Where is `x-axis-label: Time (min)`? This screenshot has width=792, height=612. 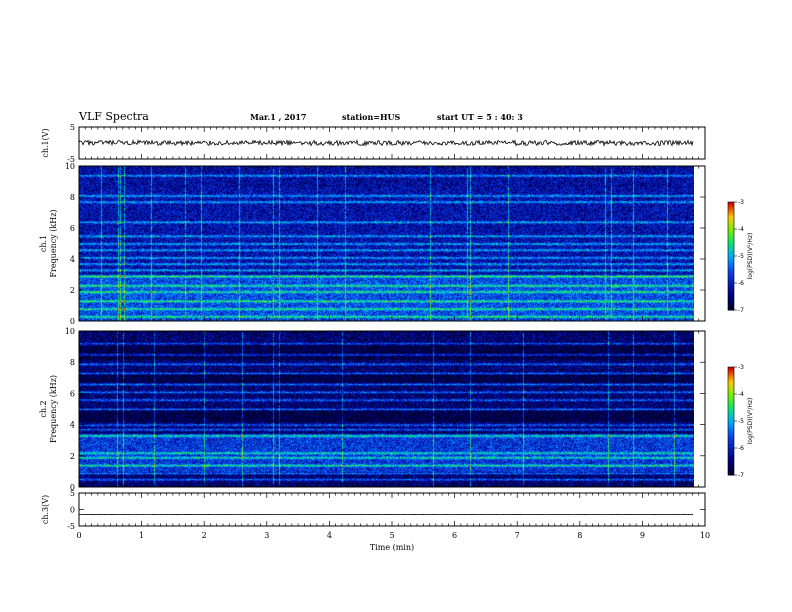 x-axis-label: Time (min) is located at coordinates (392, 547).